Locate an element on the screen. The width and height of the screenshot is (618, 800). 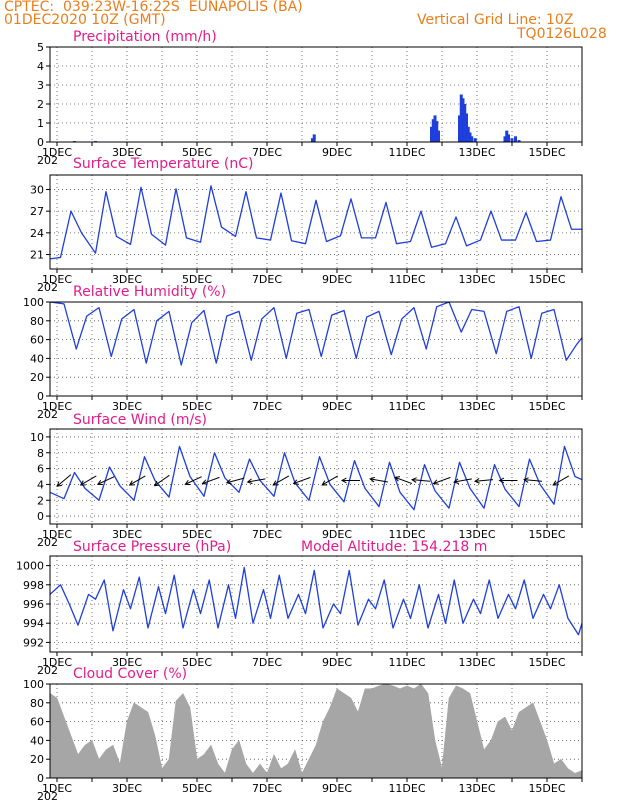
y-tick-label: 1000 is located at coordinates (30, 566).